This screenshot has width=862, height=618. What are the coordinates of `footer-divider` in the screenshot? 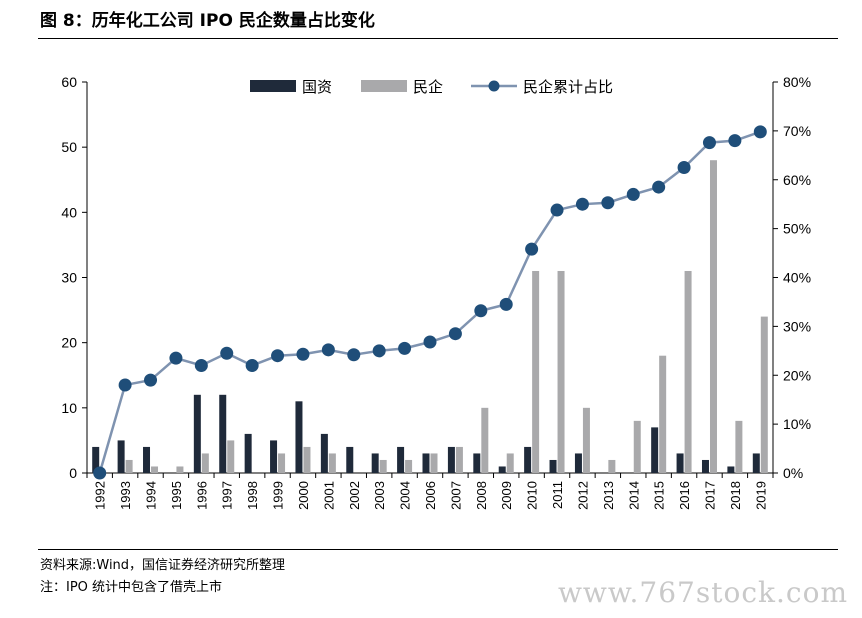 It's located at (438, 549).